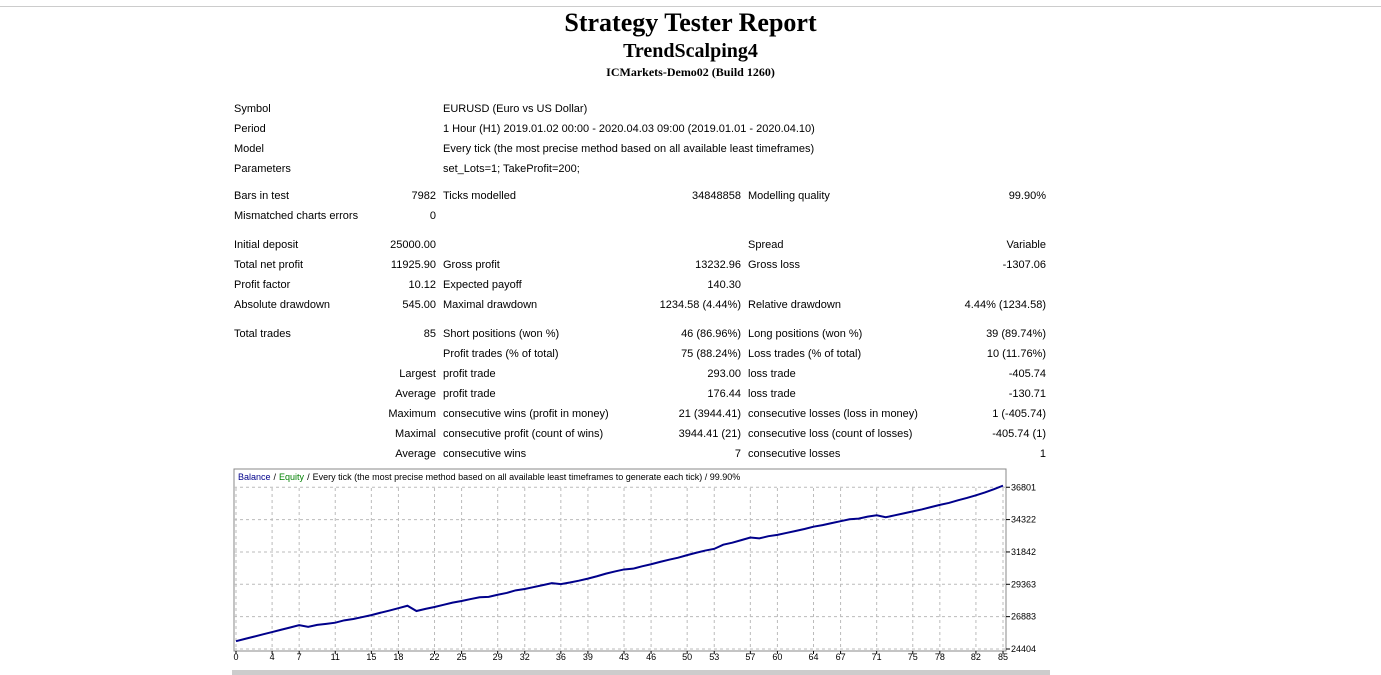 Image resolution: width=1381 pixels, height=675 pixels. What do you see at coordinates (413, 245) in the screenshot?
I see `table-cell: 25000.00` at bounding box center [413, 245].